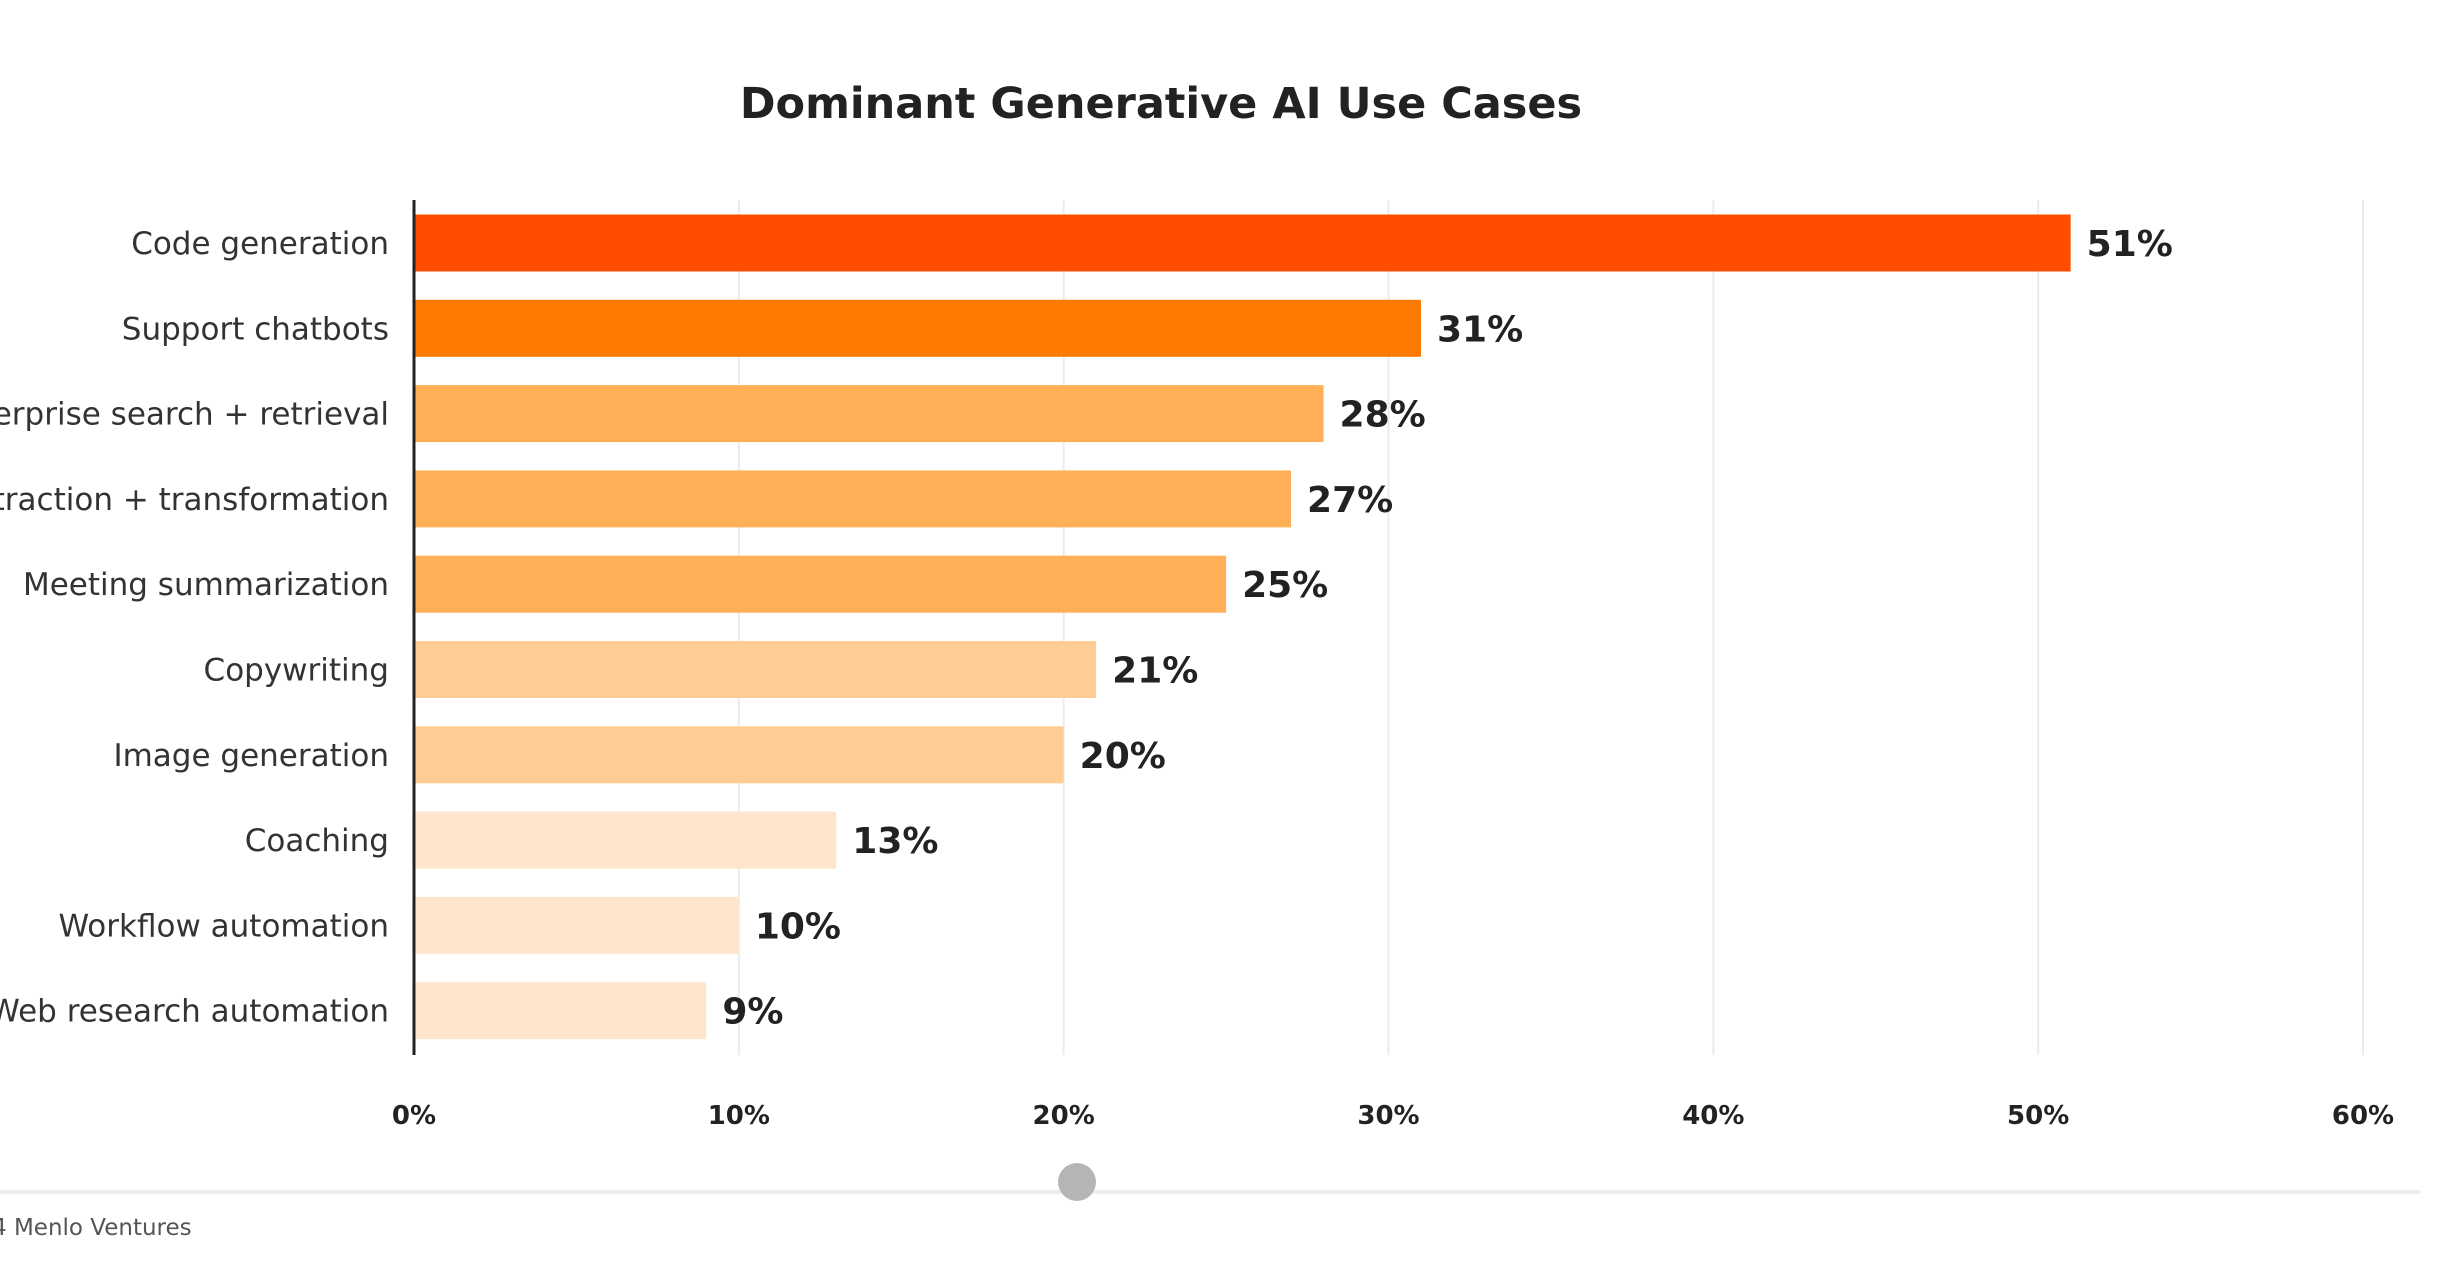 Image resolution: width=2459 pixels, height=1270 pixels. I want to click on x-tick-label: 40%, so click(1713, 1116).